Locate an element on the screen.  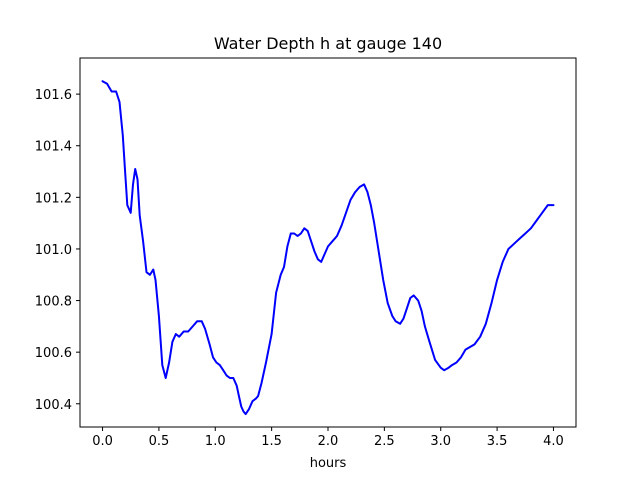
x-tick-label: 2.0 is located at coordinates (328, 441).